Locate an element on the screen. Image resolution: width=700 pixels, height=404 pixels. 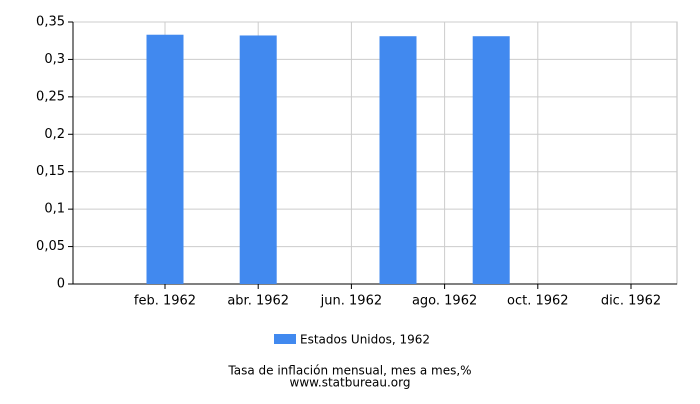
x-tick-label: abr. 1962 is located at coordinates (258, 301).